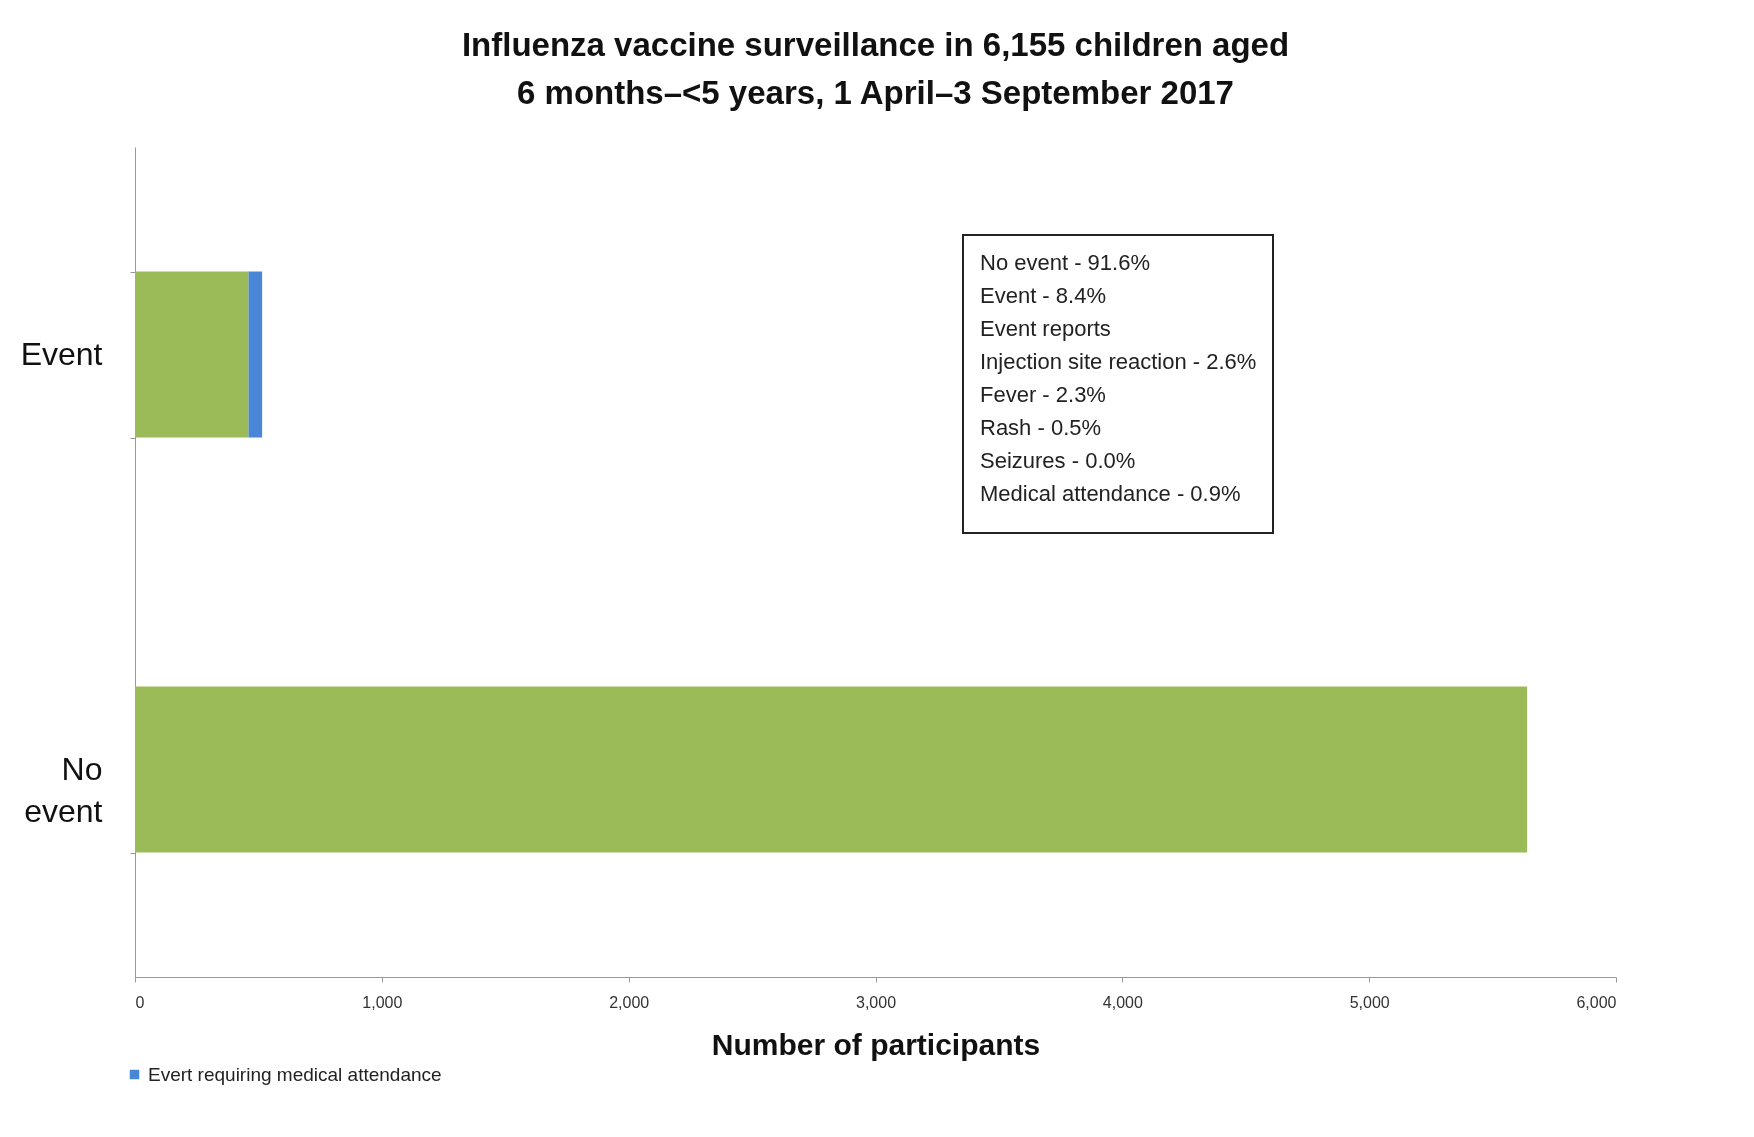 Image resolution: width=1754 pixels, height=1137 pixels. I want to click on x-tick-label: 5,000, so click(1369, 1002).